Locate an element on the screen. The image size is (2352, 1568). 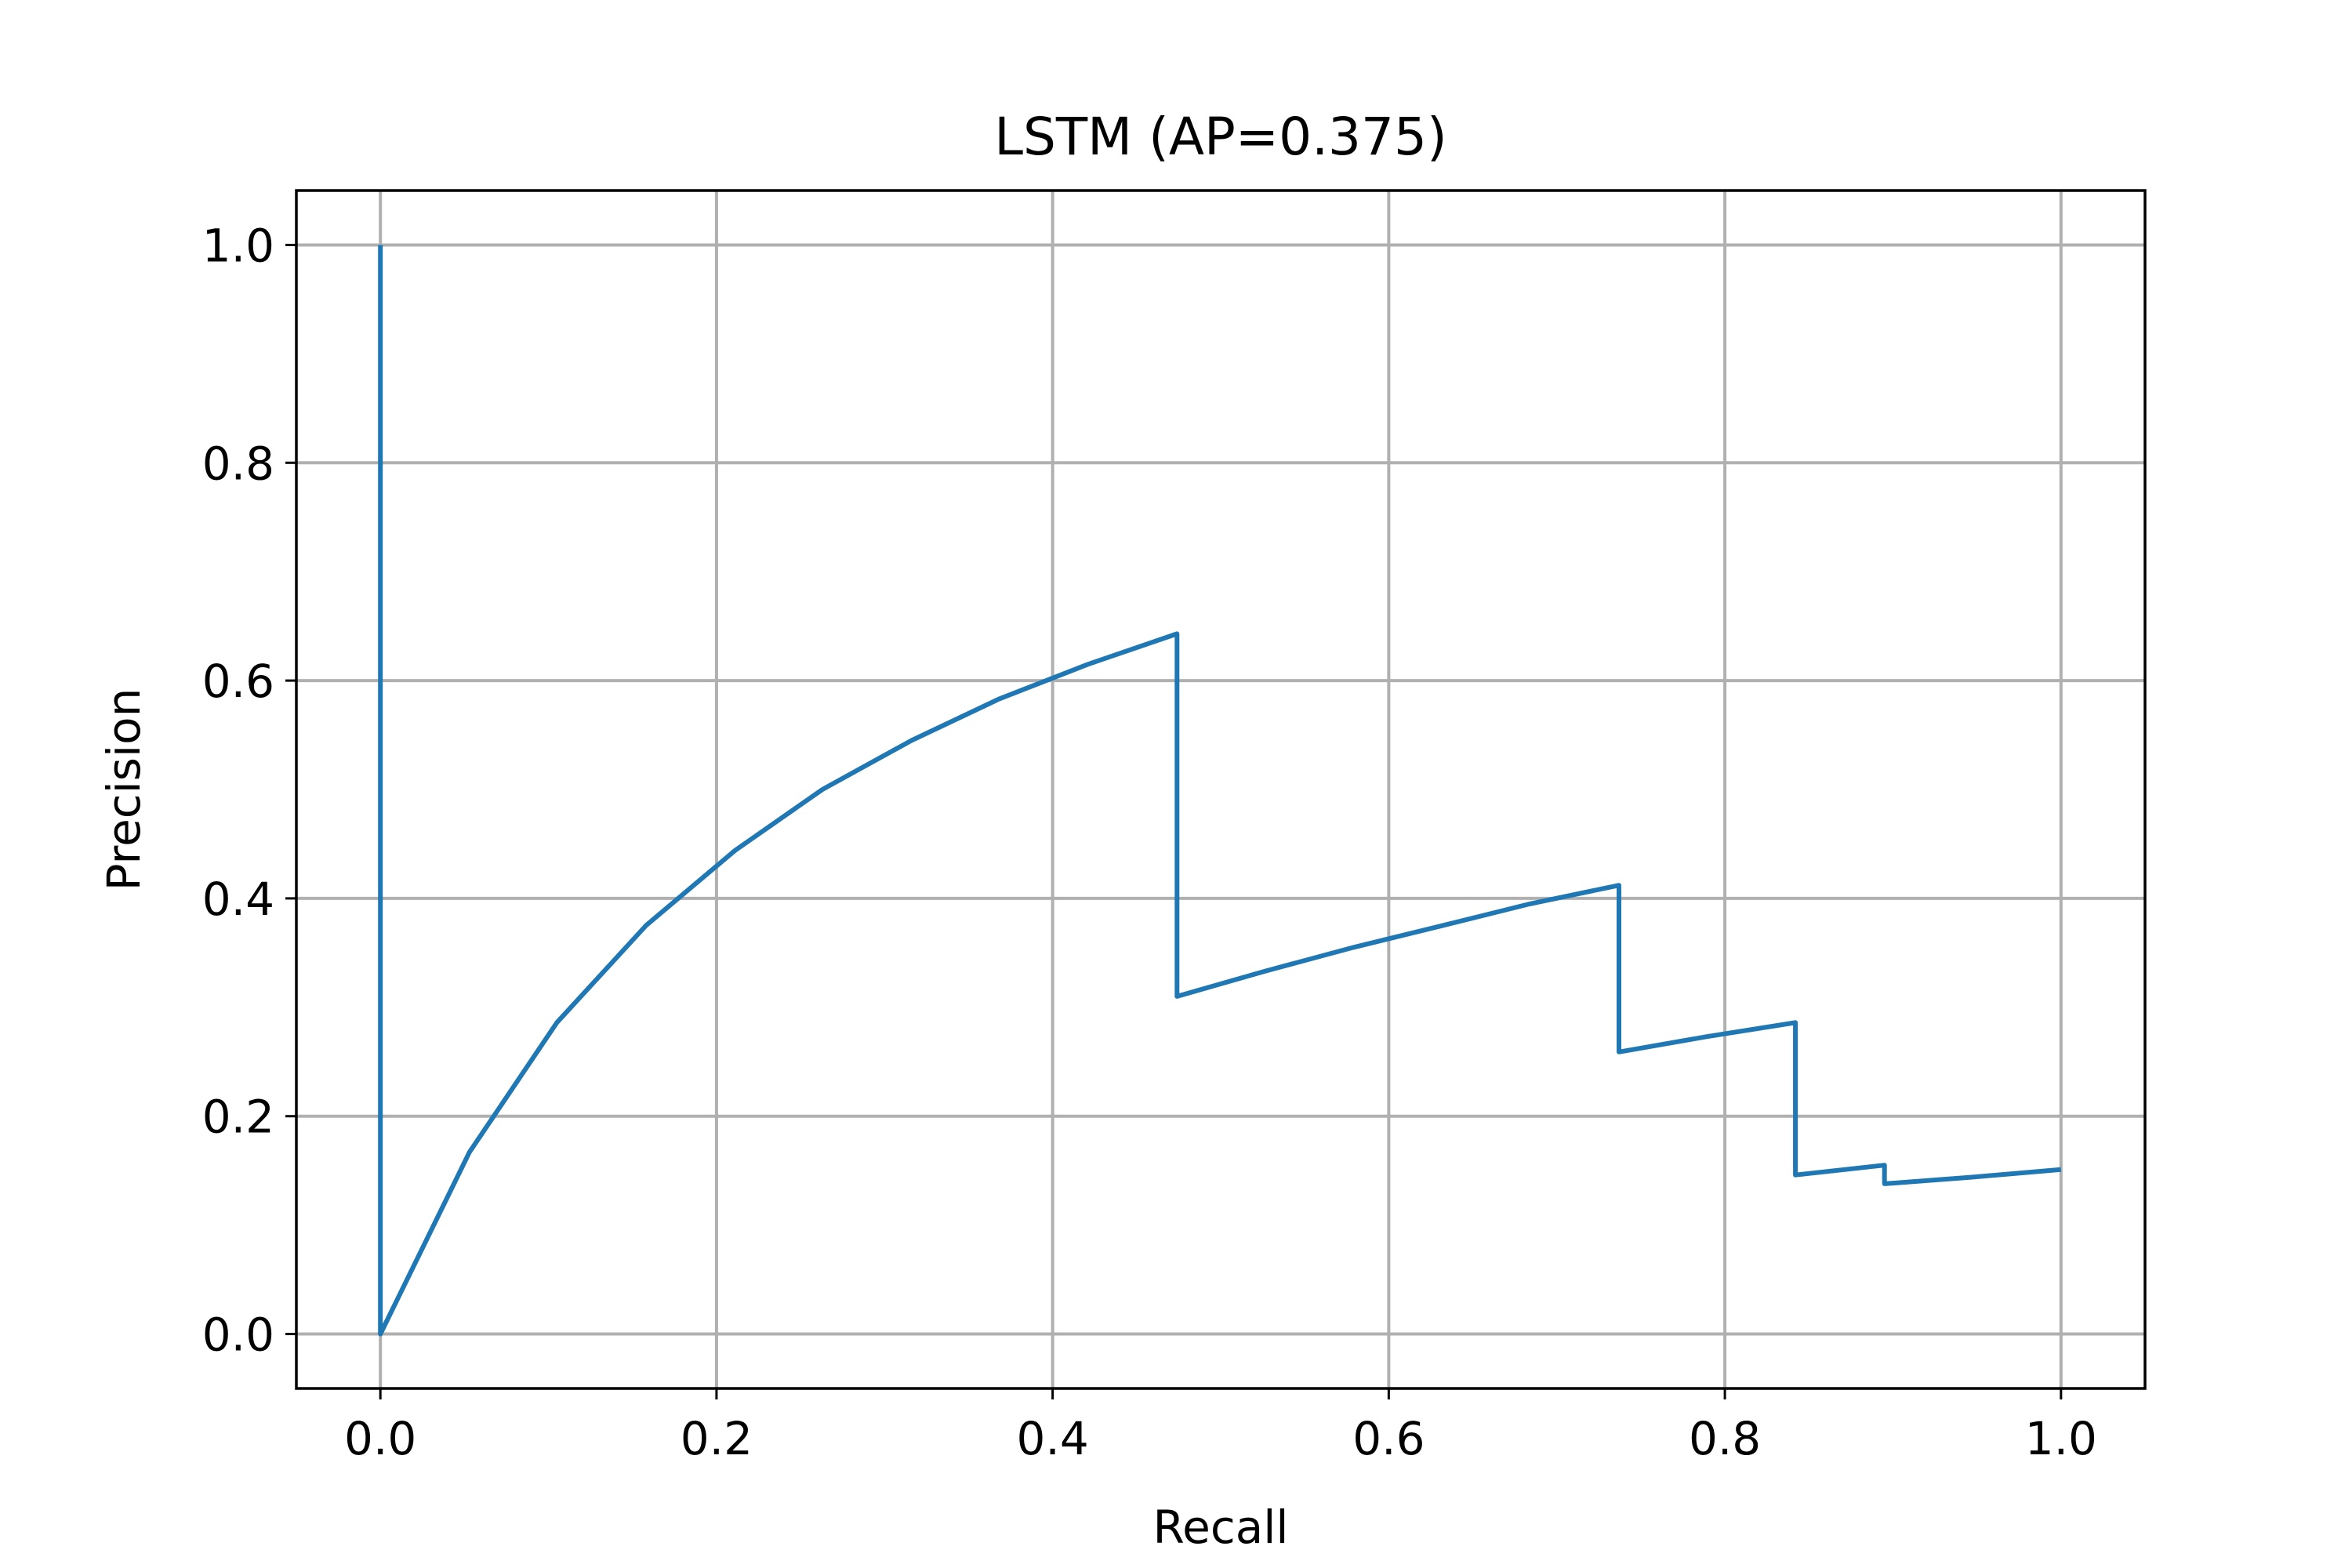
y-tick-label: 0.0 is located at coordinates (238, 1335).